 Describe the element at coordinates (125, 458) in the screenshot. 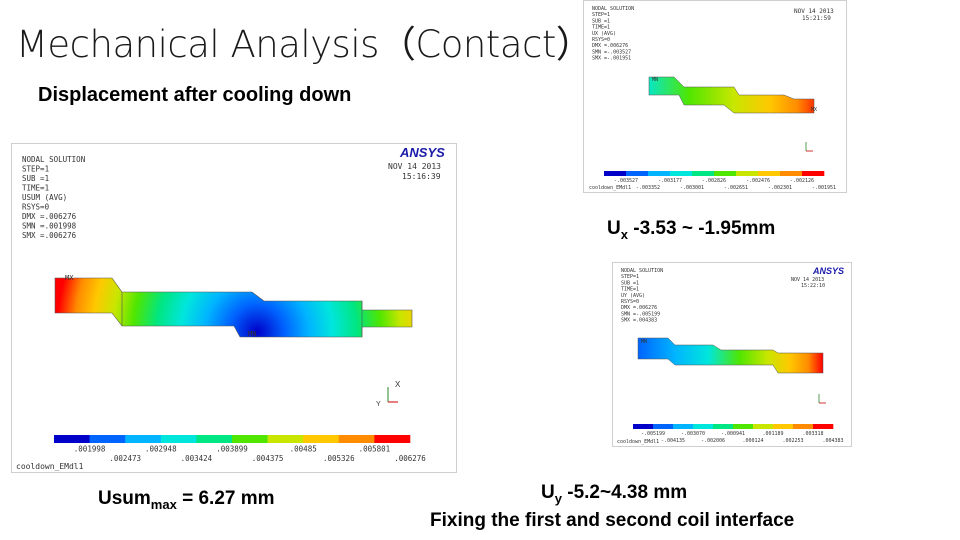

I see `legend-label-bottom: .002473` at that location.